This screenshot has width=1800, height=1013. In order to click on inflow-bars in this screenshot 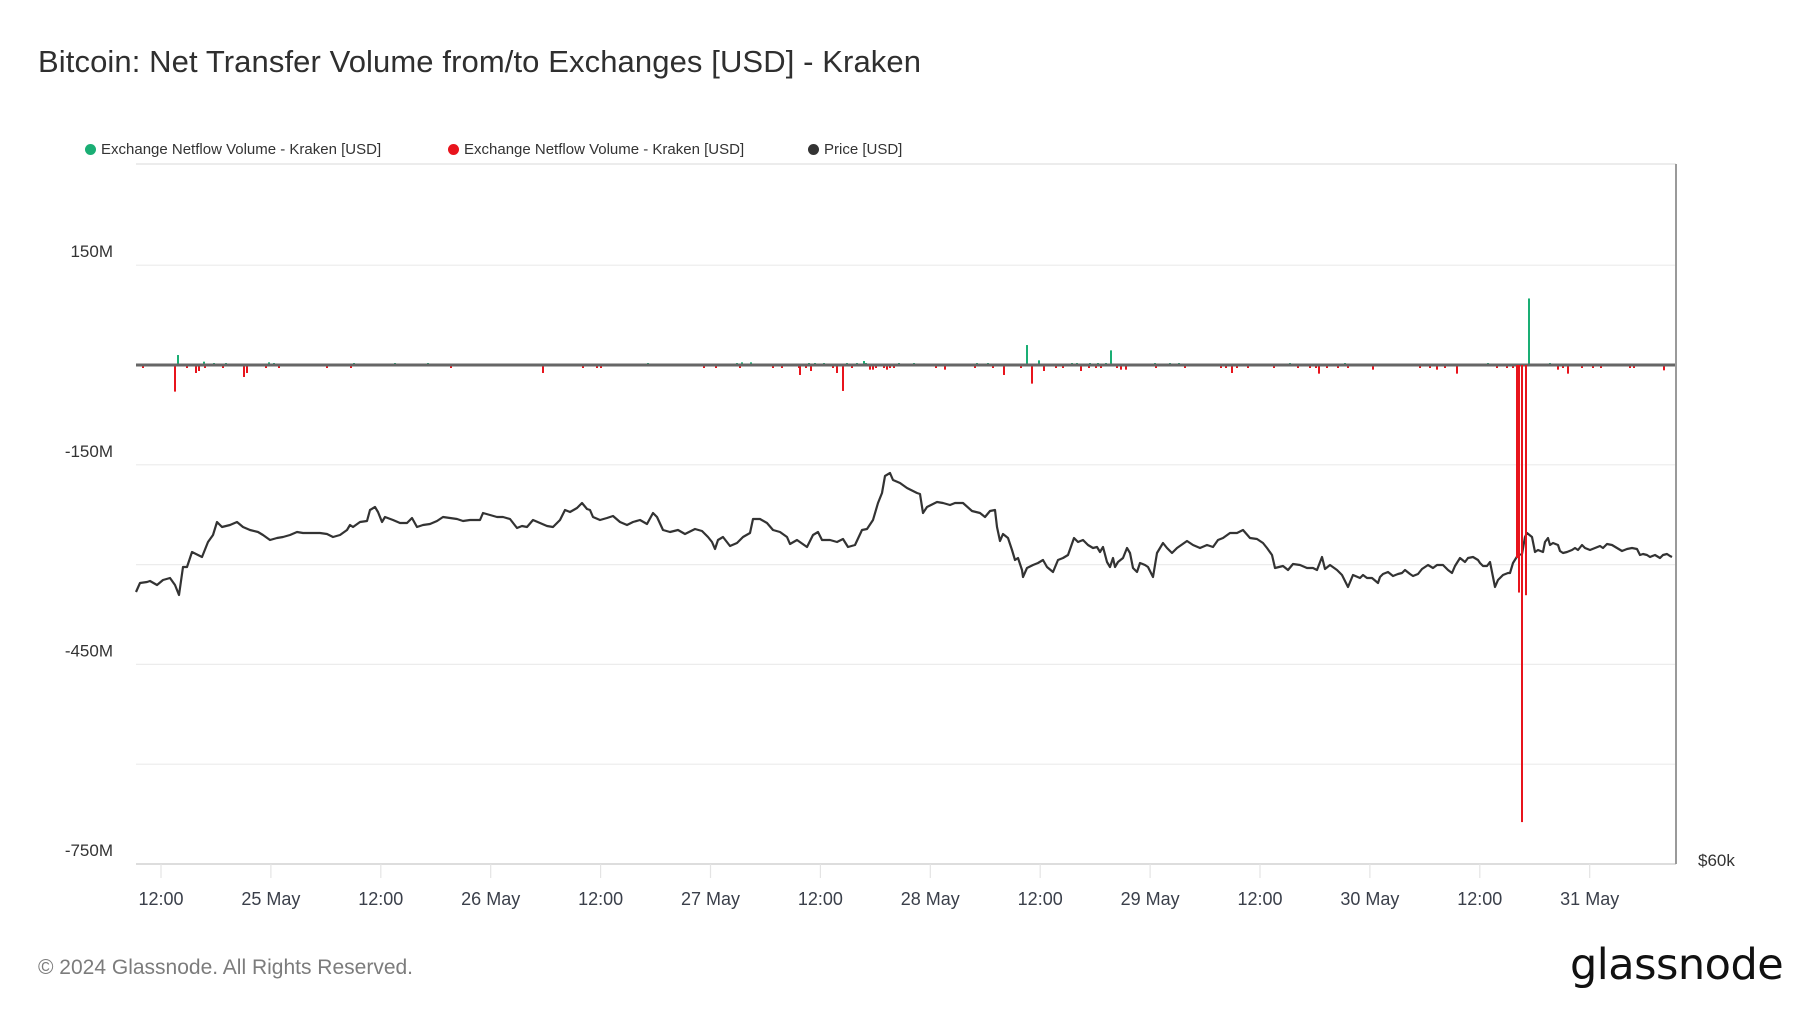, I will do `click(864, 331)`.